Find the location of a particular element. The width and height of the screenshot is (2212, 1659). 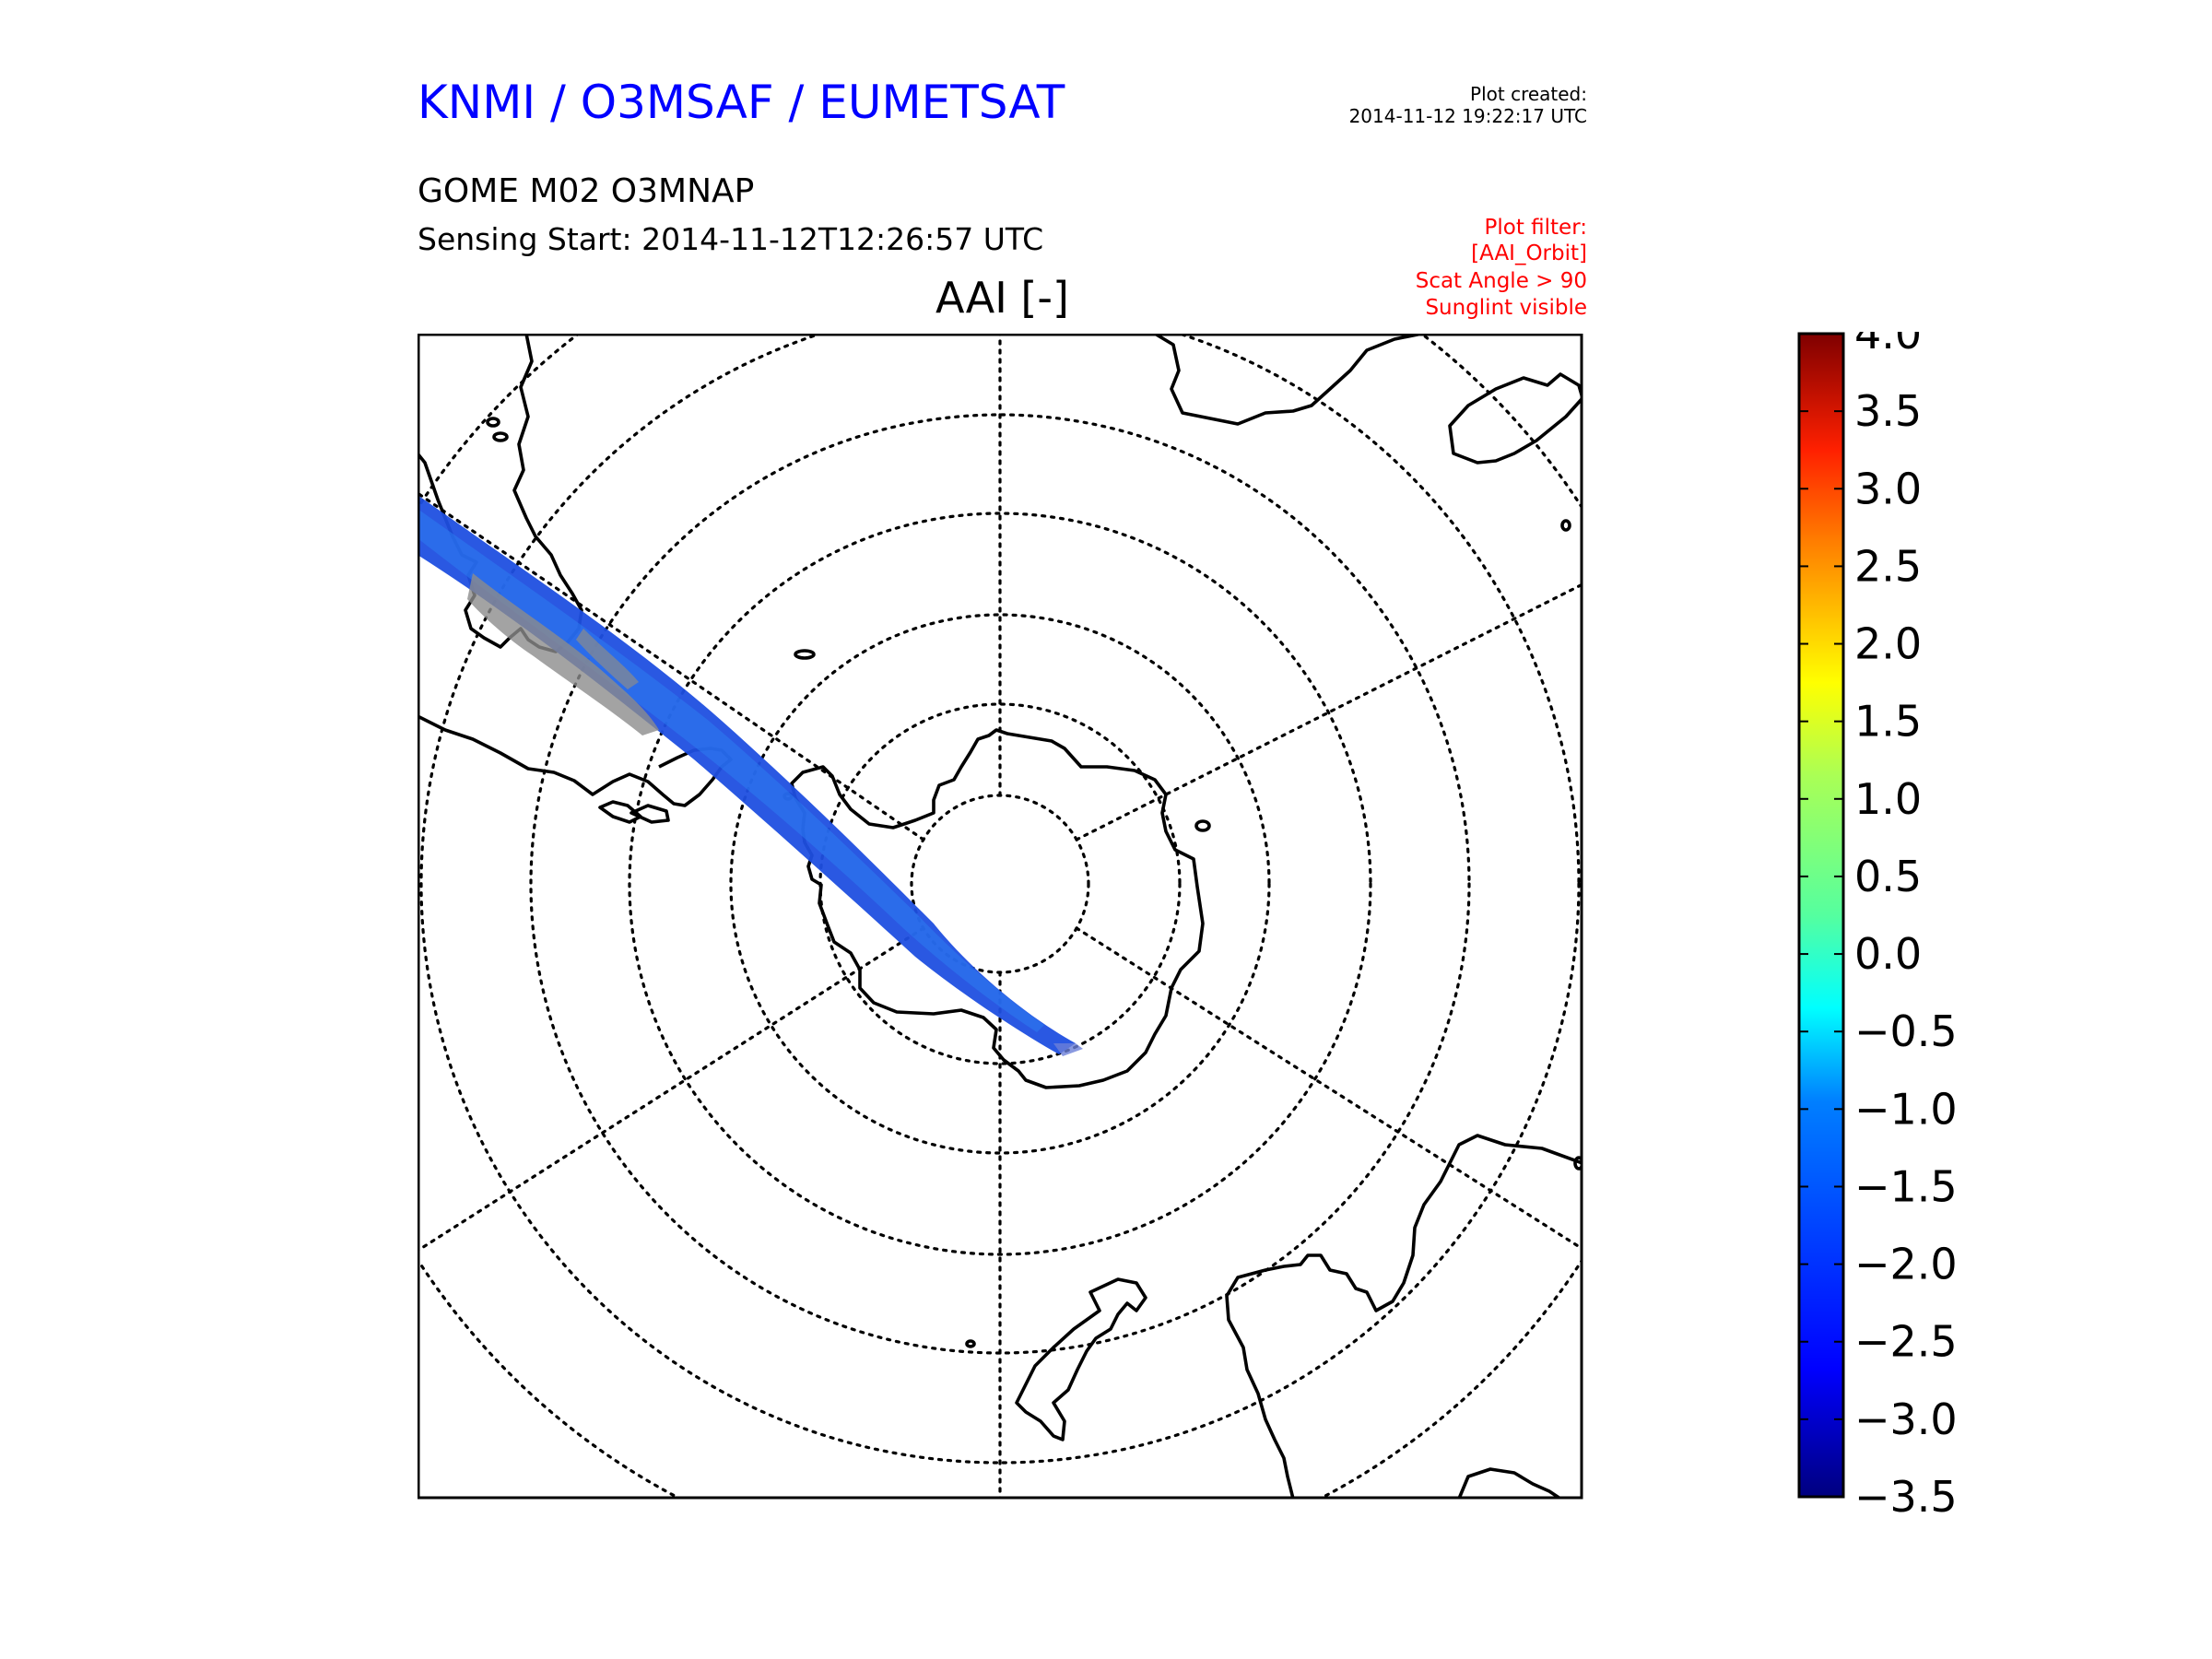

plot-created-label: Plot created: is located at coordinates (1528, 94).